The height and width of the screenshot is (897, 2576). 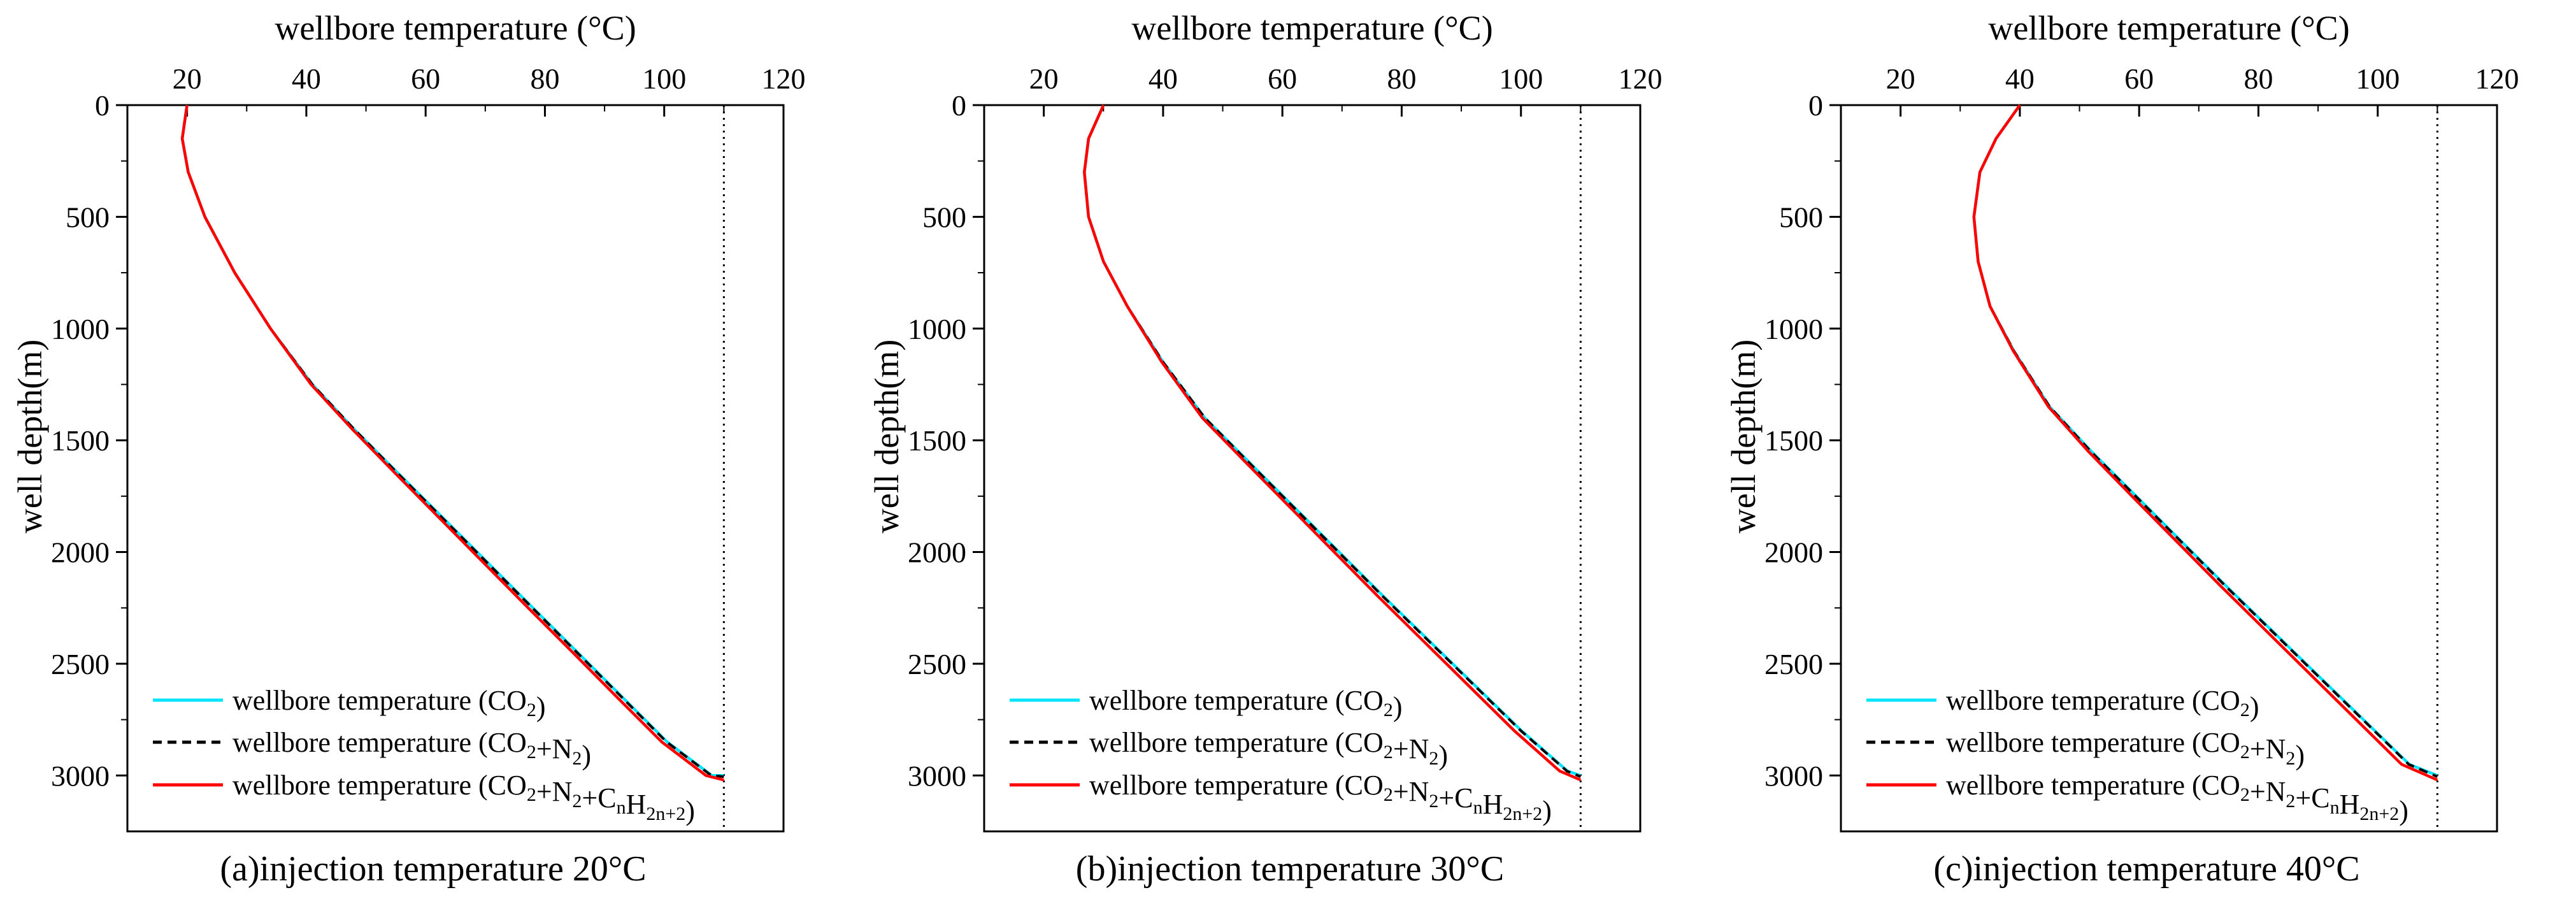 What do you see at coordinates (433, 869) in the screenshot?
I see `panel-caption: (a)injection temperature 20°C` at bounding box center [433, 869].